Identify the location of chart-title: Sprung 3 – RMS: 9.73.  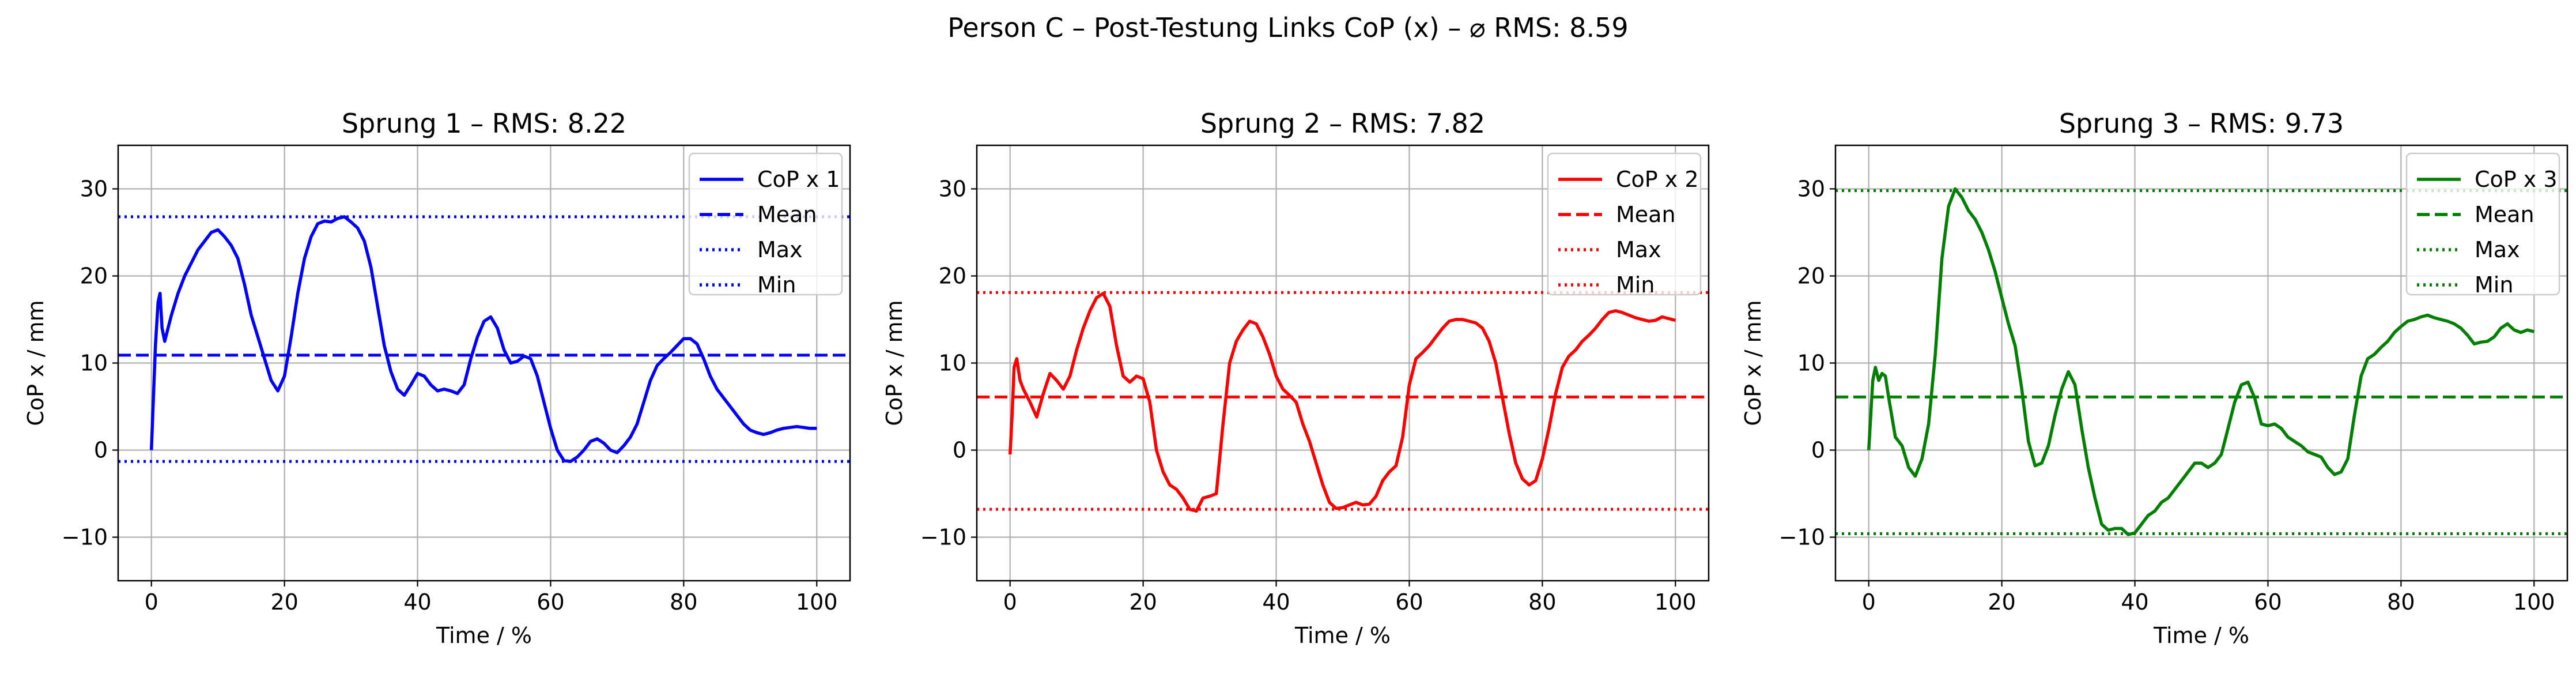
(2201, 123).